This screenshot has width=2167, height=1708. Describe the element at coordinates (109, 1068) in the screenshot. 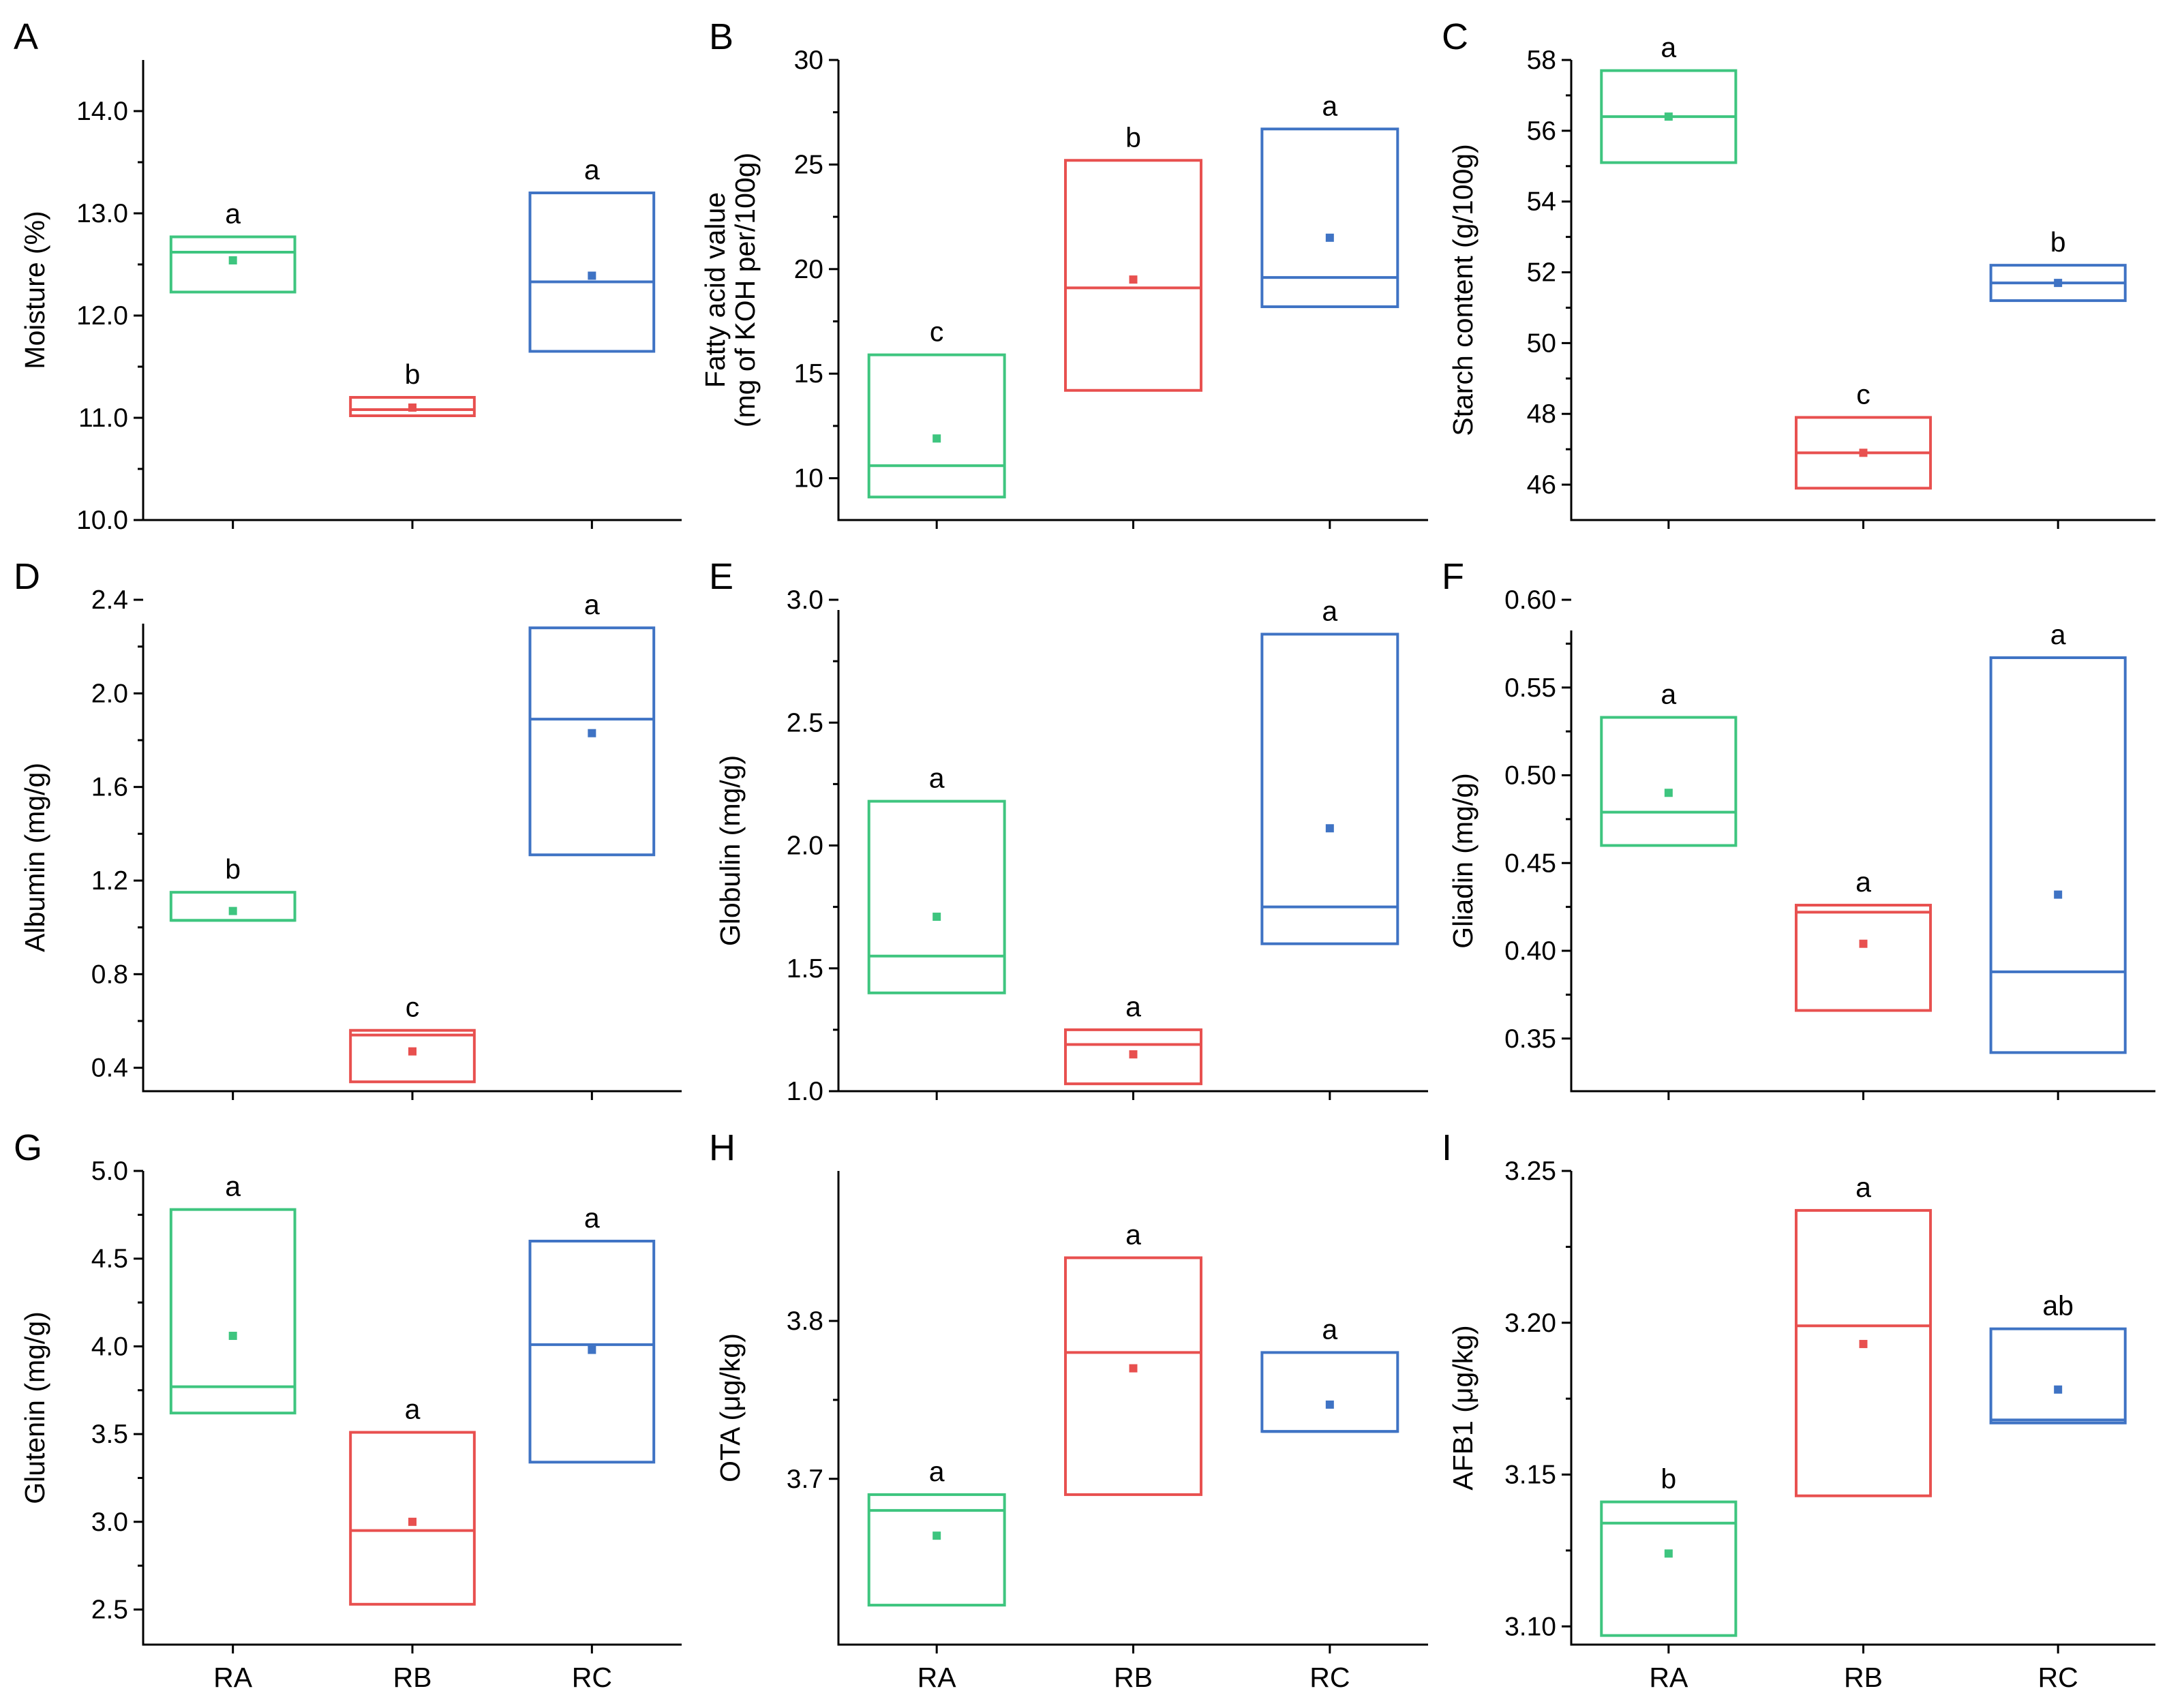

I see `y-tick-label: 0.4` at that location.